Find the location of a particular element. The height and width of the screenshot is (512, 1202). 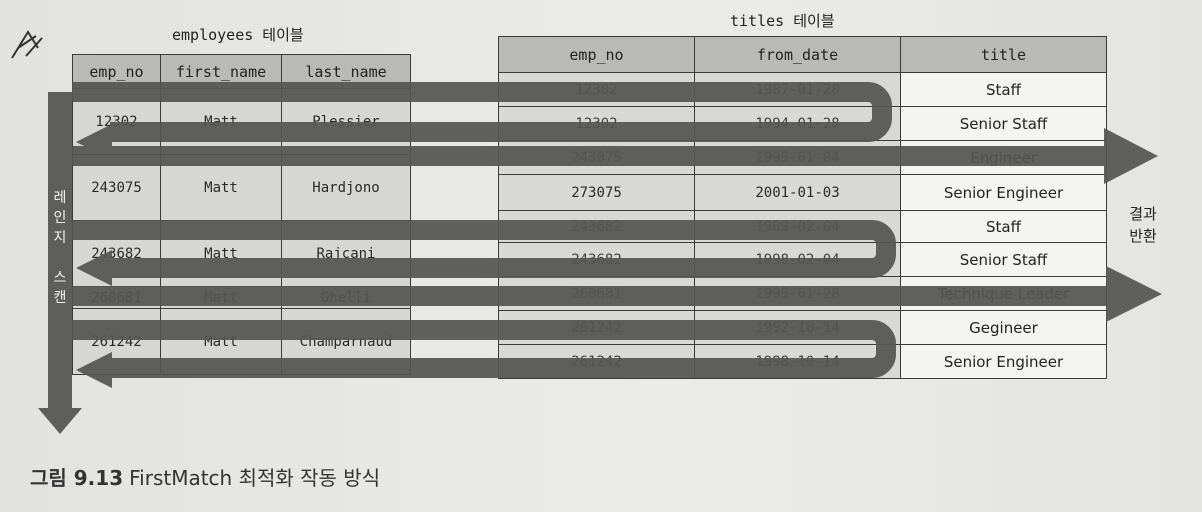

pencil-logo-icon is located at coordinates (27, 44).